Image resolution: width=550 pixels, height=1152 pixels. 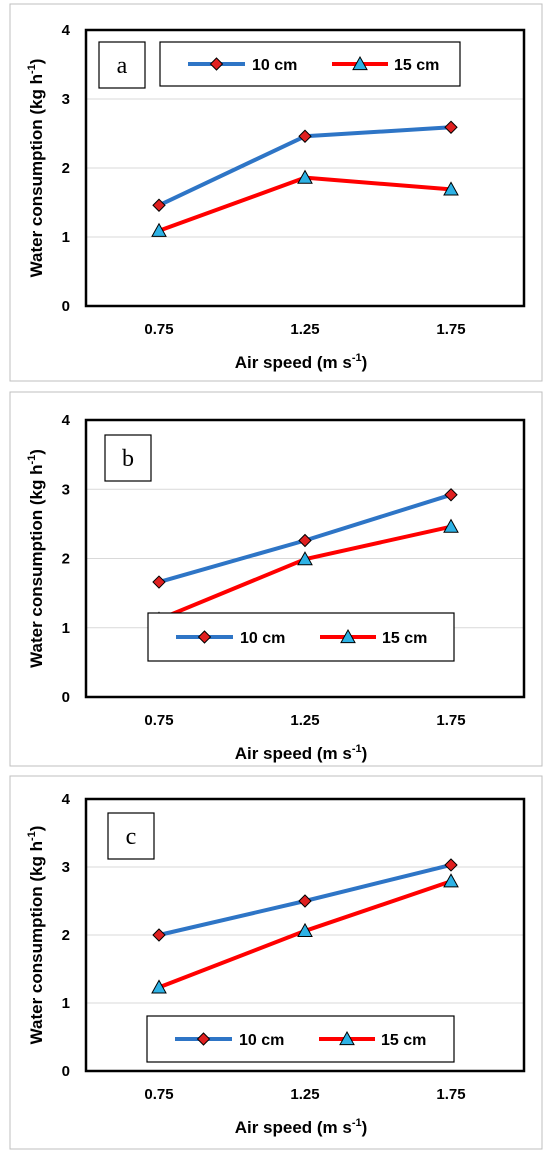 I want to click on panel-label: c, so click(x=131, y=837).